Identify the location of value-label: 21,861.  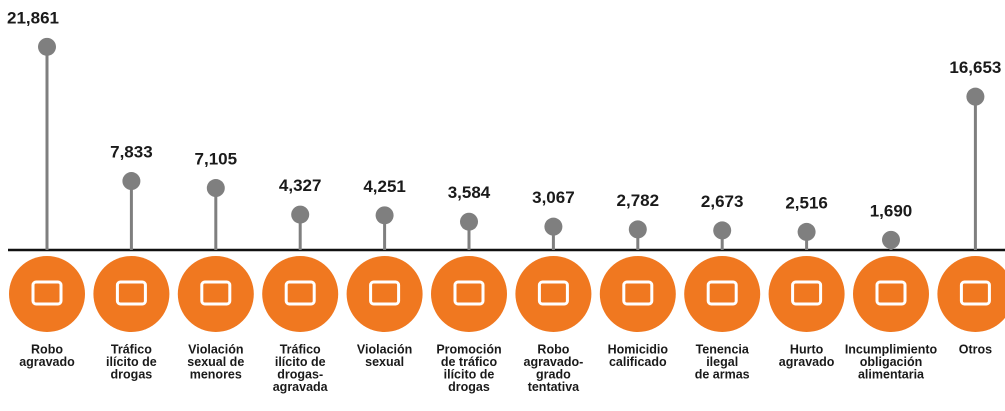
(33, 17).